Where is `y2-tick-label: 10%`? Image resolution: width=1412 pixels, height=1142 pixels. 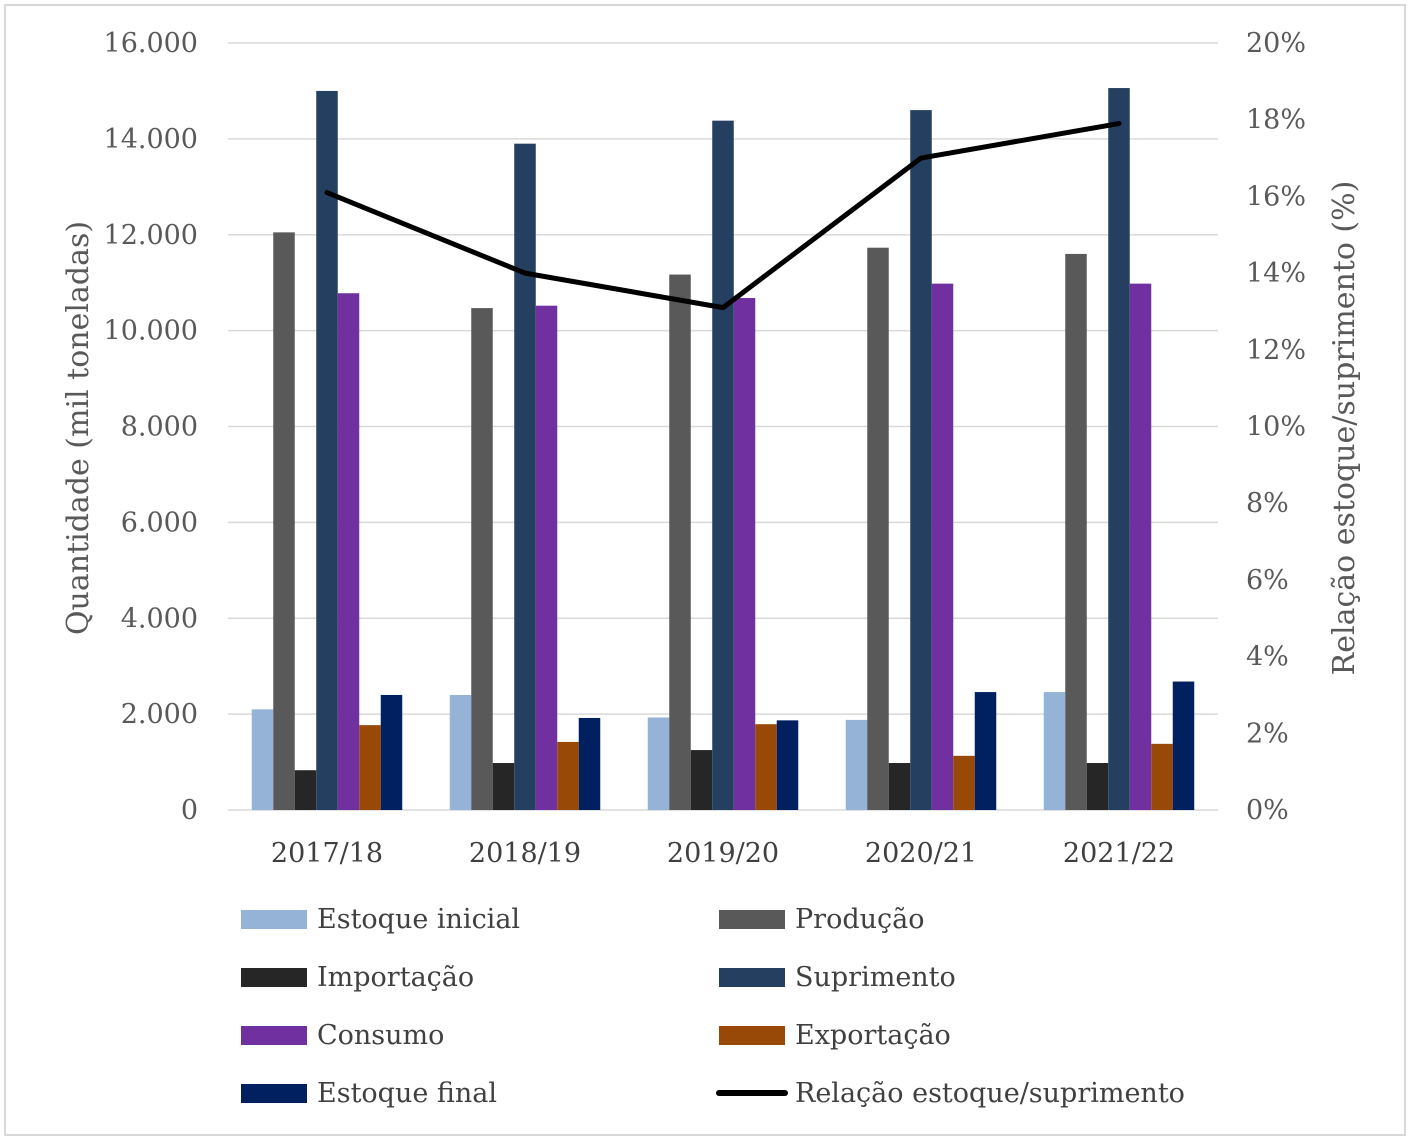 y2-tick-label: 10% is located at coordinates (1276, 427).